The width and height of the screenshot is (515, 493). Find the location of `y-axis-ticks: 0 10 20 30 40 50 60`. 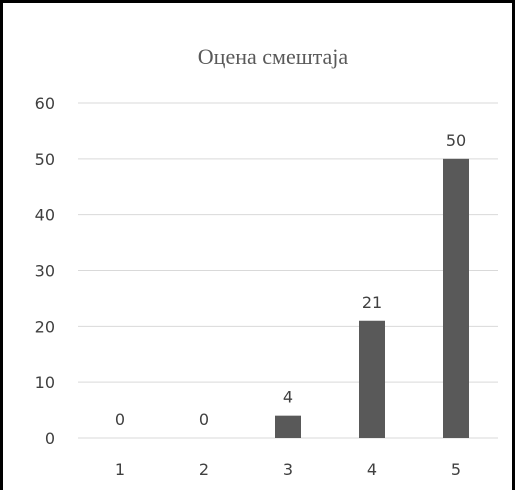

y-axis-ticks: 0 10 20 30 40 50 60 is located at coordinates (45, 271).